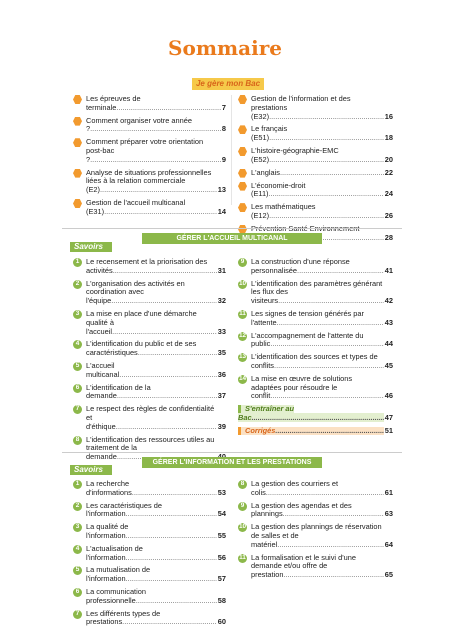 Image resolution: width=450 pixels, height=631 pixels. I want to click on entry-label: L'anglais, so click(317, 173).